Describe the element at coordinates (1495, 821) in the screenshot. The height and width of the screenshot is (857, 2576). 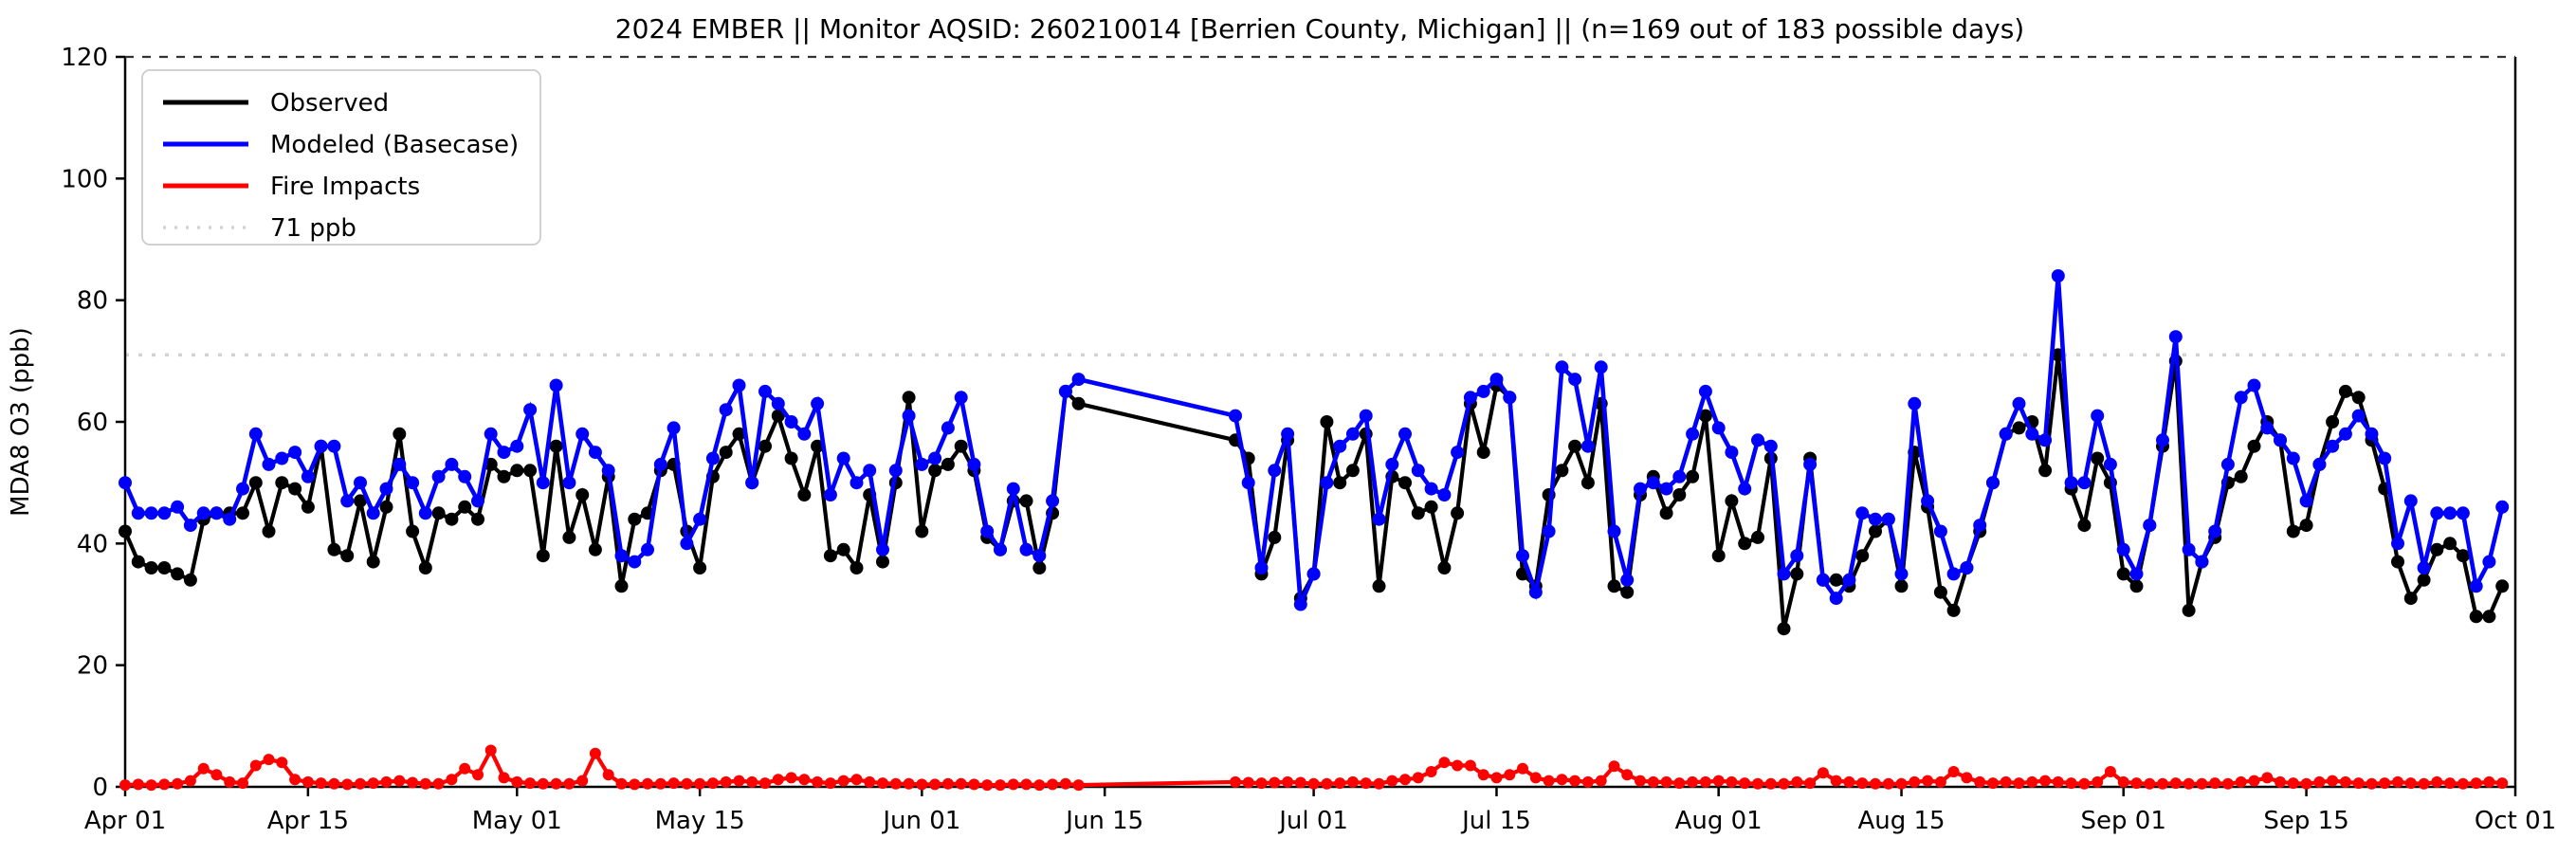
I see `x-tick-label: Jul 15` at that location.